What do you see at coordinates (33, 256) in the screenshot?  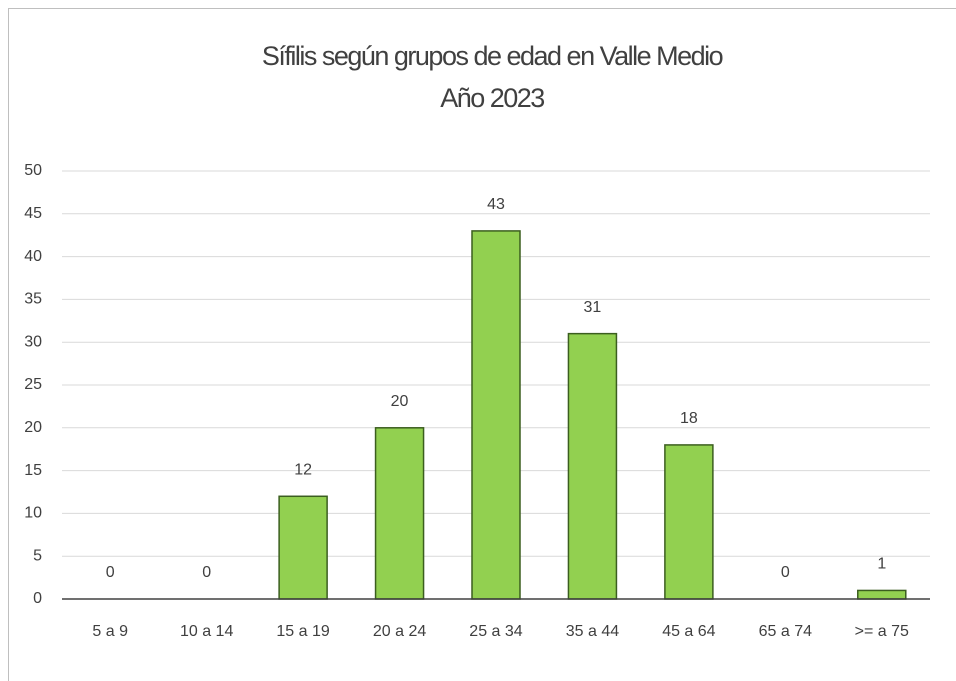 I see `y-tick-label: 40` at bounding box center [33, 256].